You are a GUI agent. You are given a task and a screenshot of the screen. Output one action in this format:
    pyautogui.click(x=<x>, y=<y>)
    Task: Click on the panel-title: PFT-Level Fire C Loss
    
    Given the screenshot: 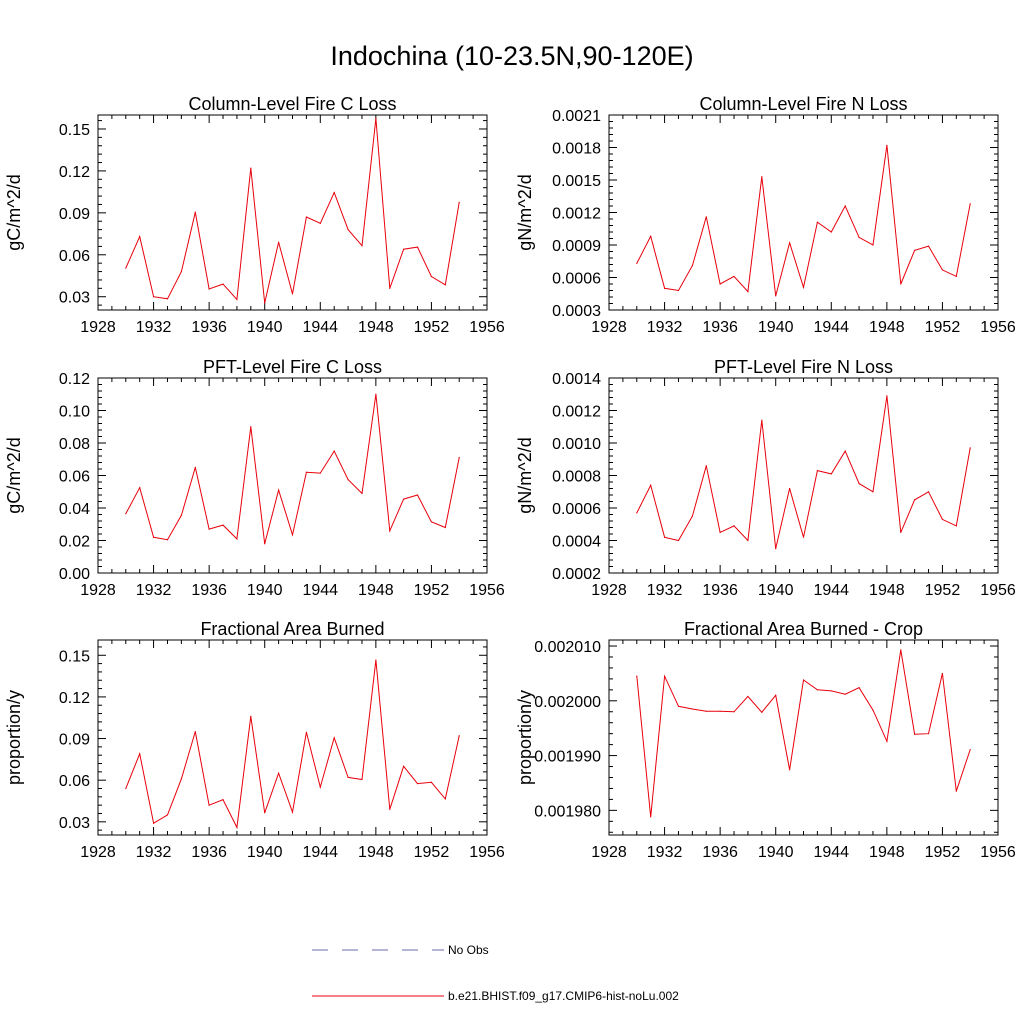 What is the action you would take?
    pyautogui.click(x=292, y=367)
    